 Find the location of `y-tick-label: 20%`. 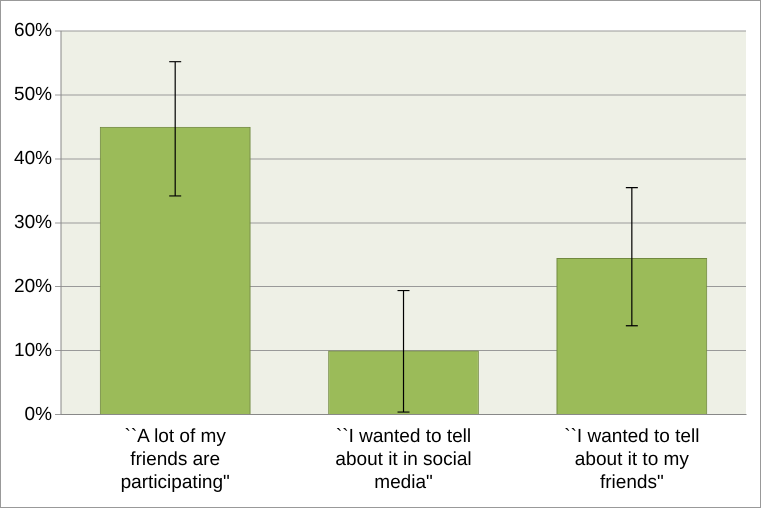

y-tick-label: 20% is located at coordinates (33, 286).